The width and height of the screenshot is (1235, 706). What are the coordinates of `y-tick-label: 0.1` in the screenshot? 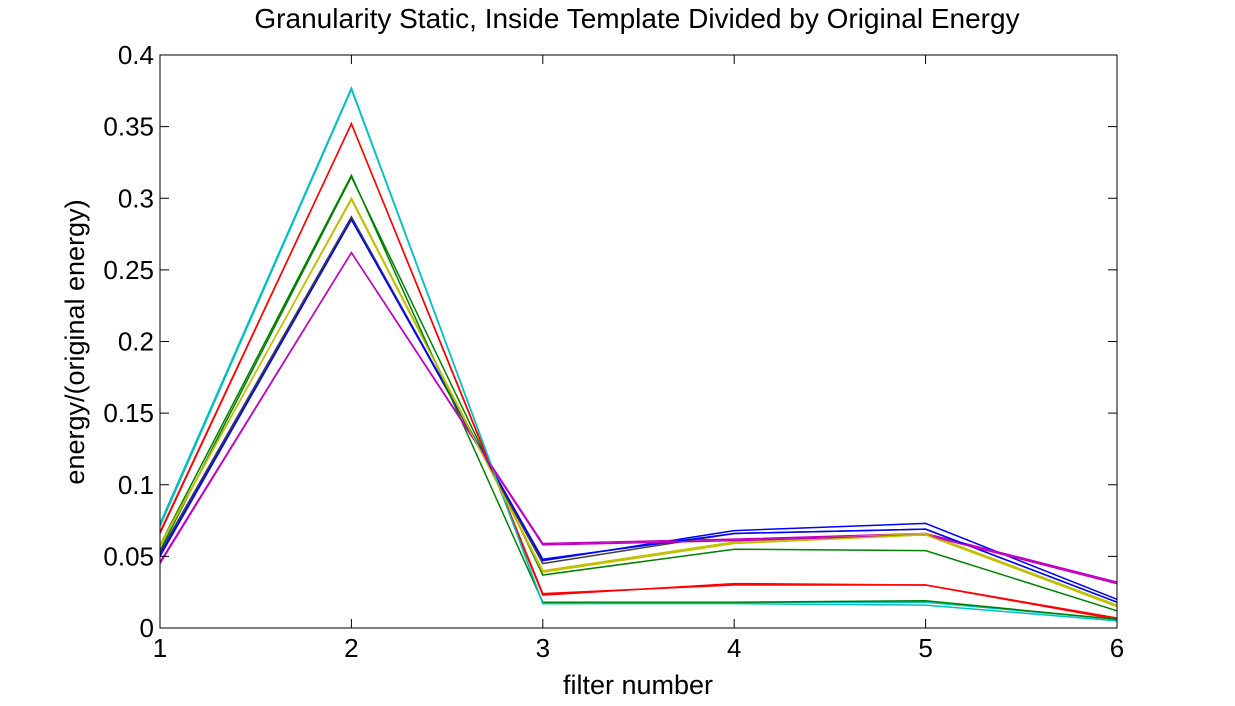 It's located at (136, 485).